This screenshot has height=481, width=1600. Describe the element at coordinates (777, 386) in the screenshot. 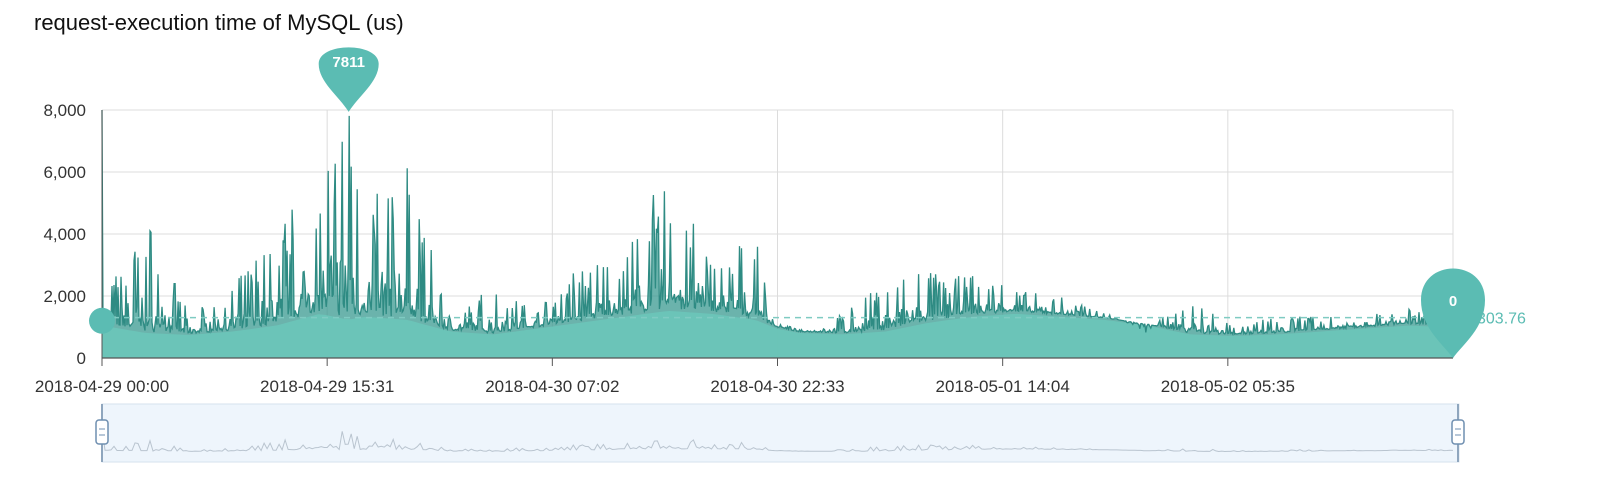

I see `x-tick-label: 2018-04-30 22:33` at that location.